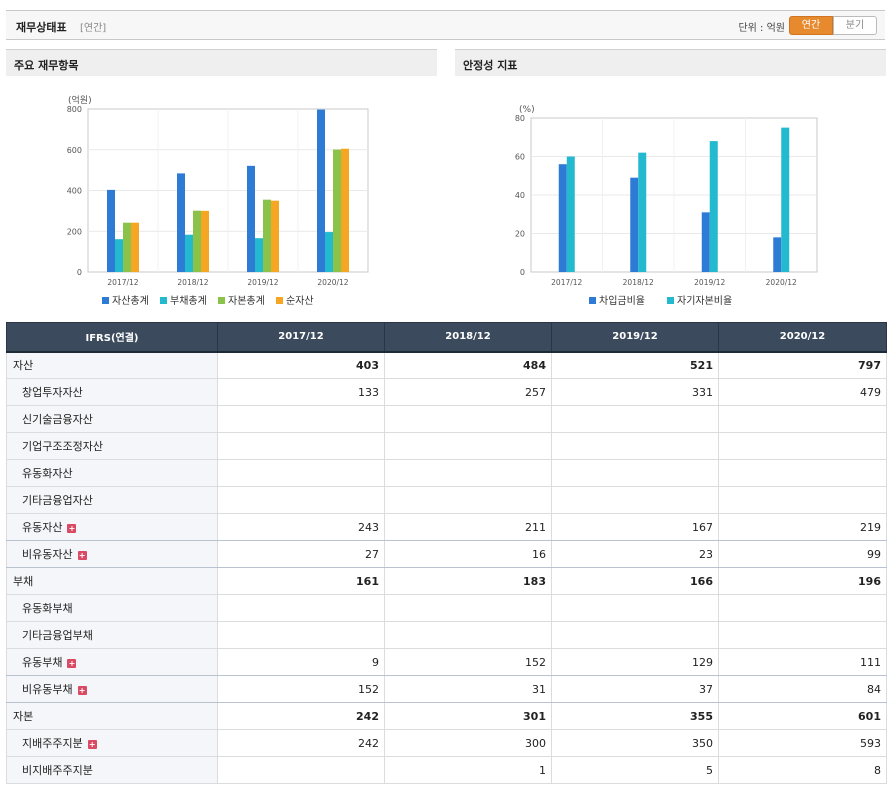 The width and height of the screenshot is (895, 793). Describe the element at coordinates (468, 689) in the screenshot. I see `value-cell: 31` at that location.